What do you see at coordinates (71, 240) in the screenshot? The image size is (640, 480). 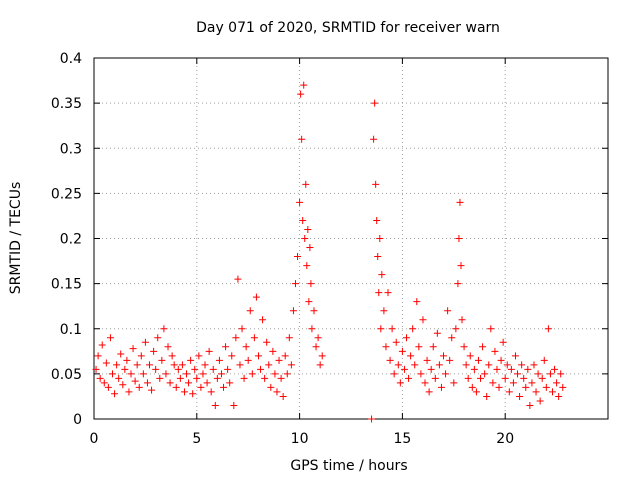 I see `y-tick-label: 0.2` at bounding box center [71, 240].